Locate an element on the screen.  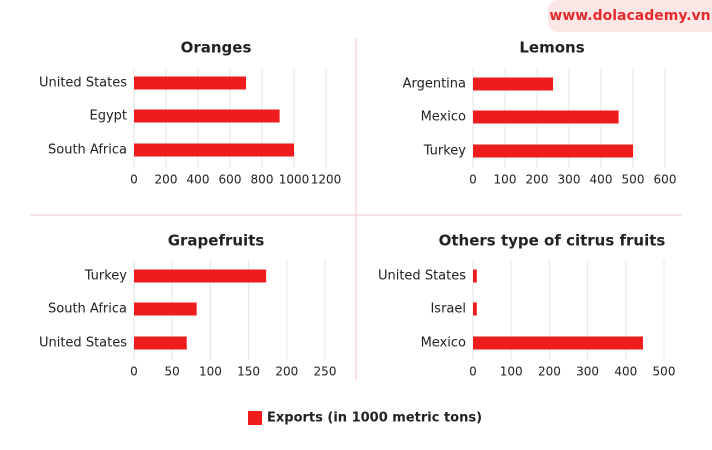
chart-title: Oranges is located at coordinates (216, 48).